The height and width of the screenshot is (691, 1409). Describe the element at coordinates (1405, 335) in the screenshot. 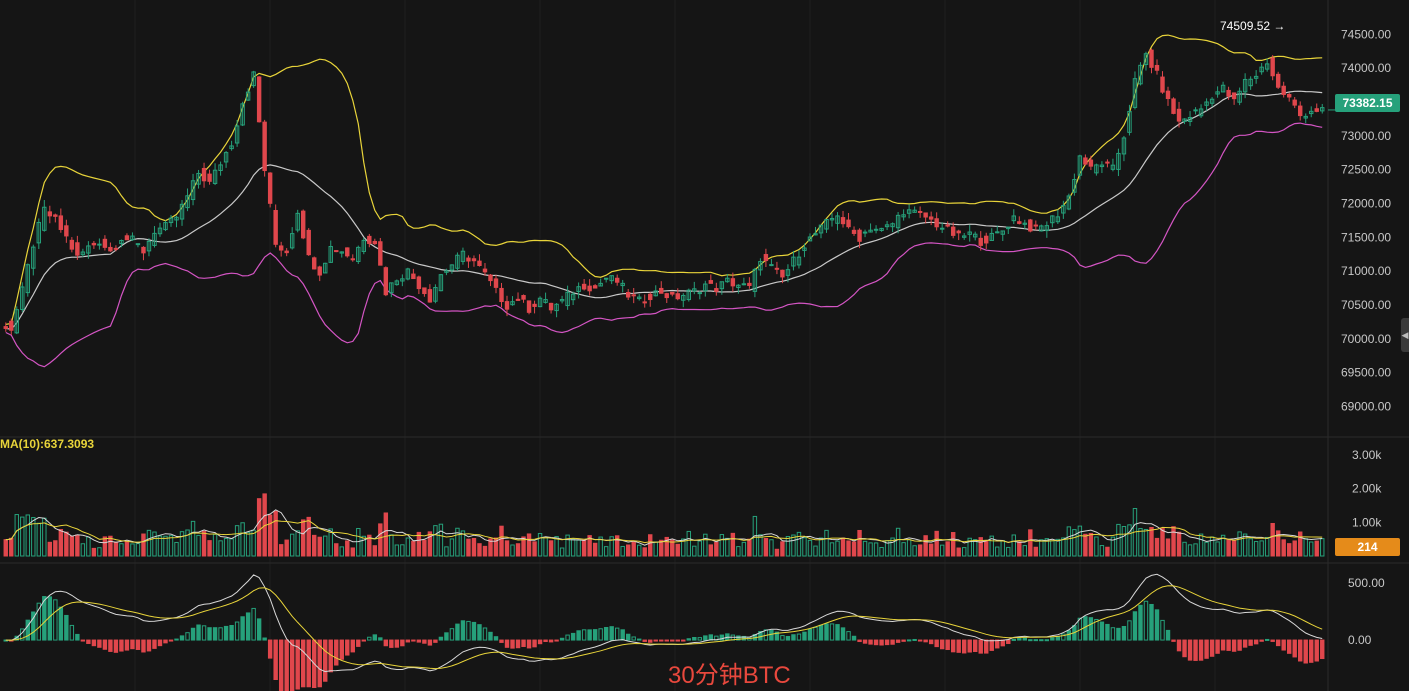

I see `panel-toggle-handle: ◀` at that location.